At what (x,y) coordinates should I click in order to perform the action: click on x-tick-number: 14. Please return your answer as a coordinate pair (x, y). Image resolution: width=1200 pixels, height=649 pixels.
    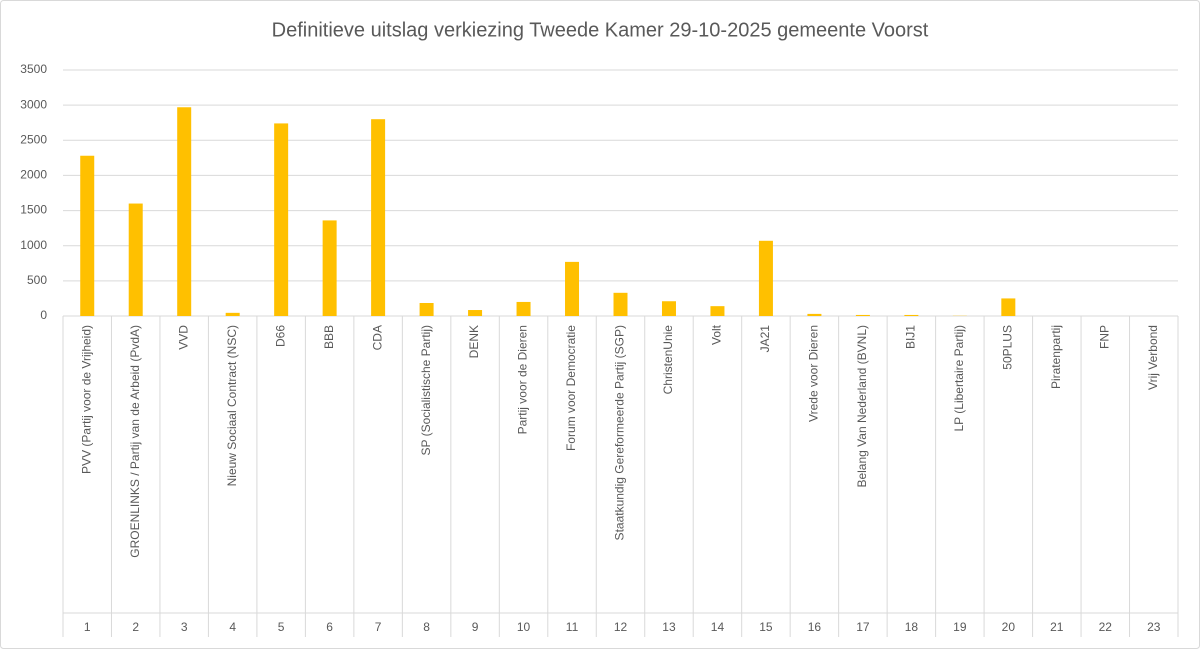
    Looking at the image, I should click on (718, 627).